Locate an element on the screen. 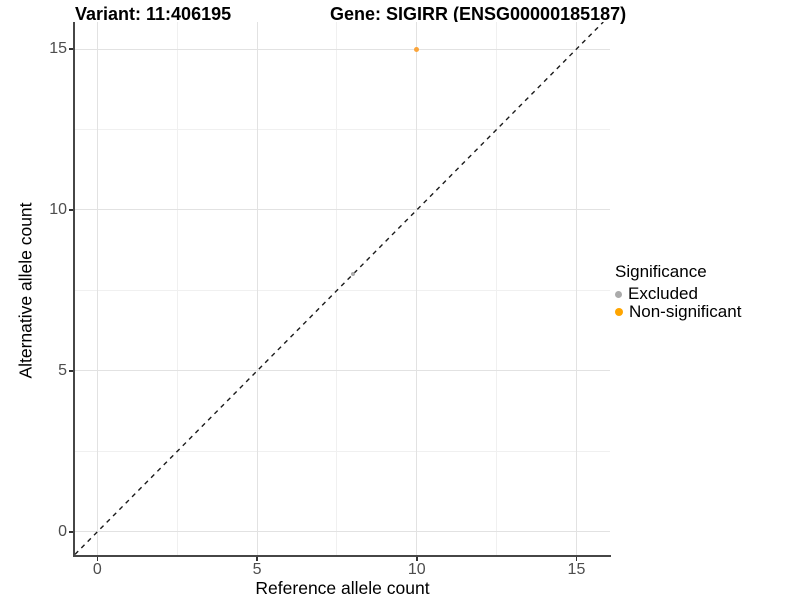 Image resolution: width=800 pixels, height=600 pixels. legend-entries: Excluded Non-significant is located at coordinates (678, 302).